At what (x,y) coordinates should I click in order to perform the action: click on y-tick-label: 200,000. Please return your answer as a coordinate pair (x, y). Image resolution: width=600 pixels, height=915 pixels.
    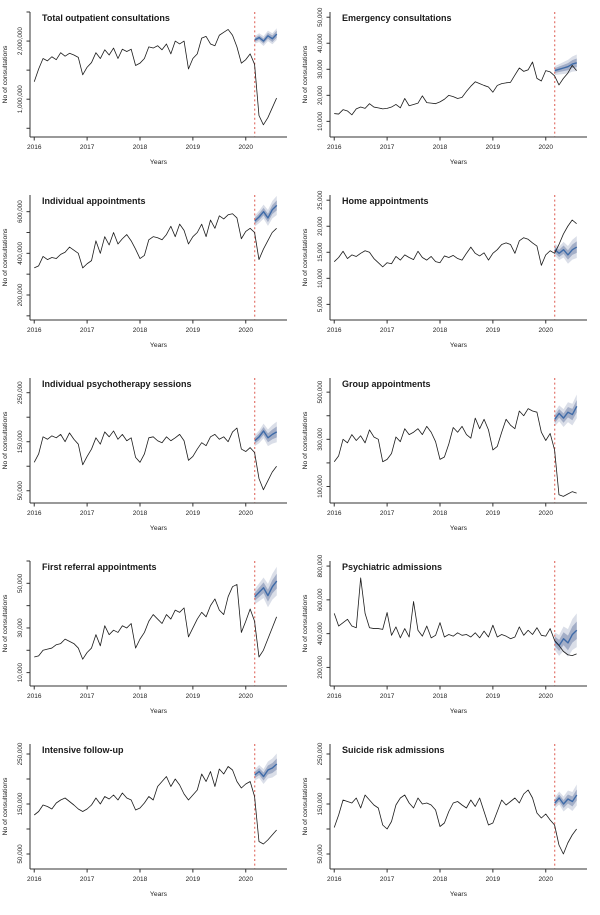
    Looking at the image, I should click on (320, 667).